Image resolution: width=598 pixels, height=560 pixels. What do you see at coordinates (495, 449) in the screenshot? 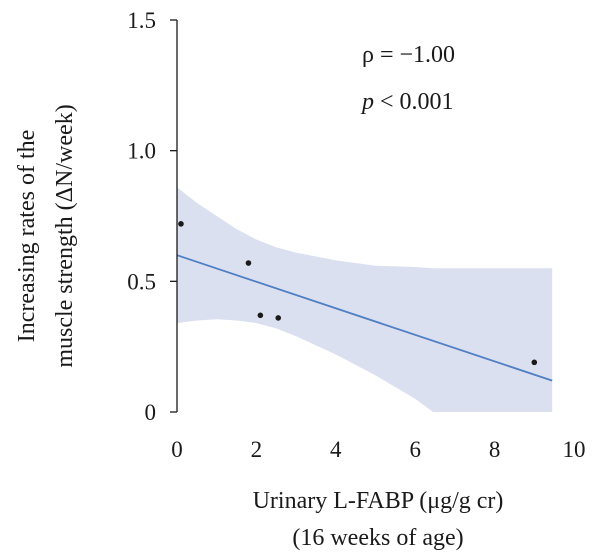
I see `x-tick-label-4: 8` at bounding box center [495, 449].